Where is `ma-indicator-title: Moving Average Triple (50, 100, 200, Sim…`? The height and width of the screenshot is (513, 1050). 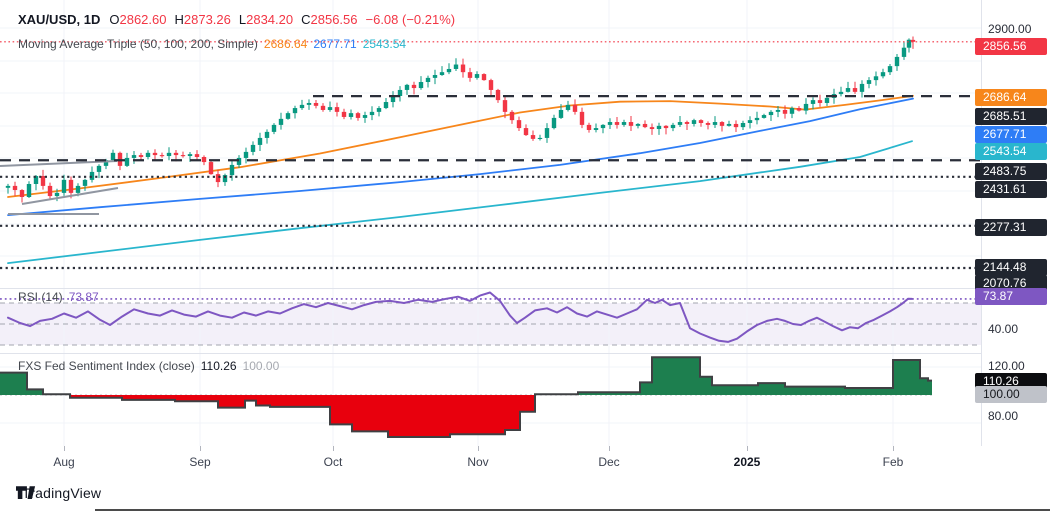 ma-indicator-title: Moving Average Triple (50, 100, 200, Sim… is located at coordinates (138, 44).